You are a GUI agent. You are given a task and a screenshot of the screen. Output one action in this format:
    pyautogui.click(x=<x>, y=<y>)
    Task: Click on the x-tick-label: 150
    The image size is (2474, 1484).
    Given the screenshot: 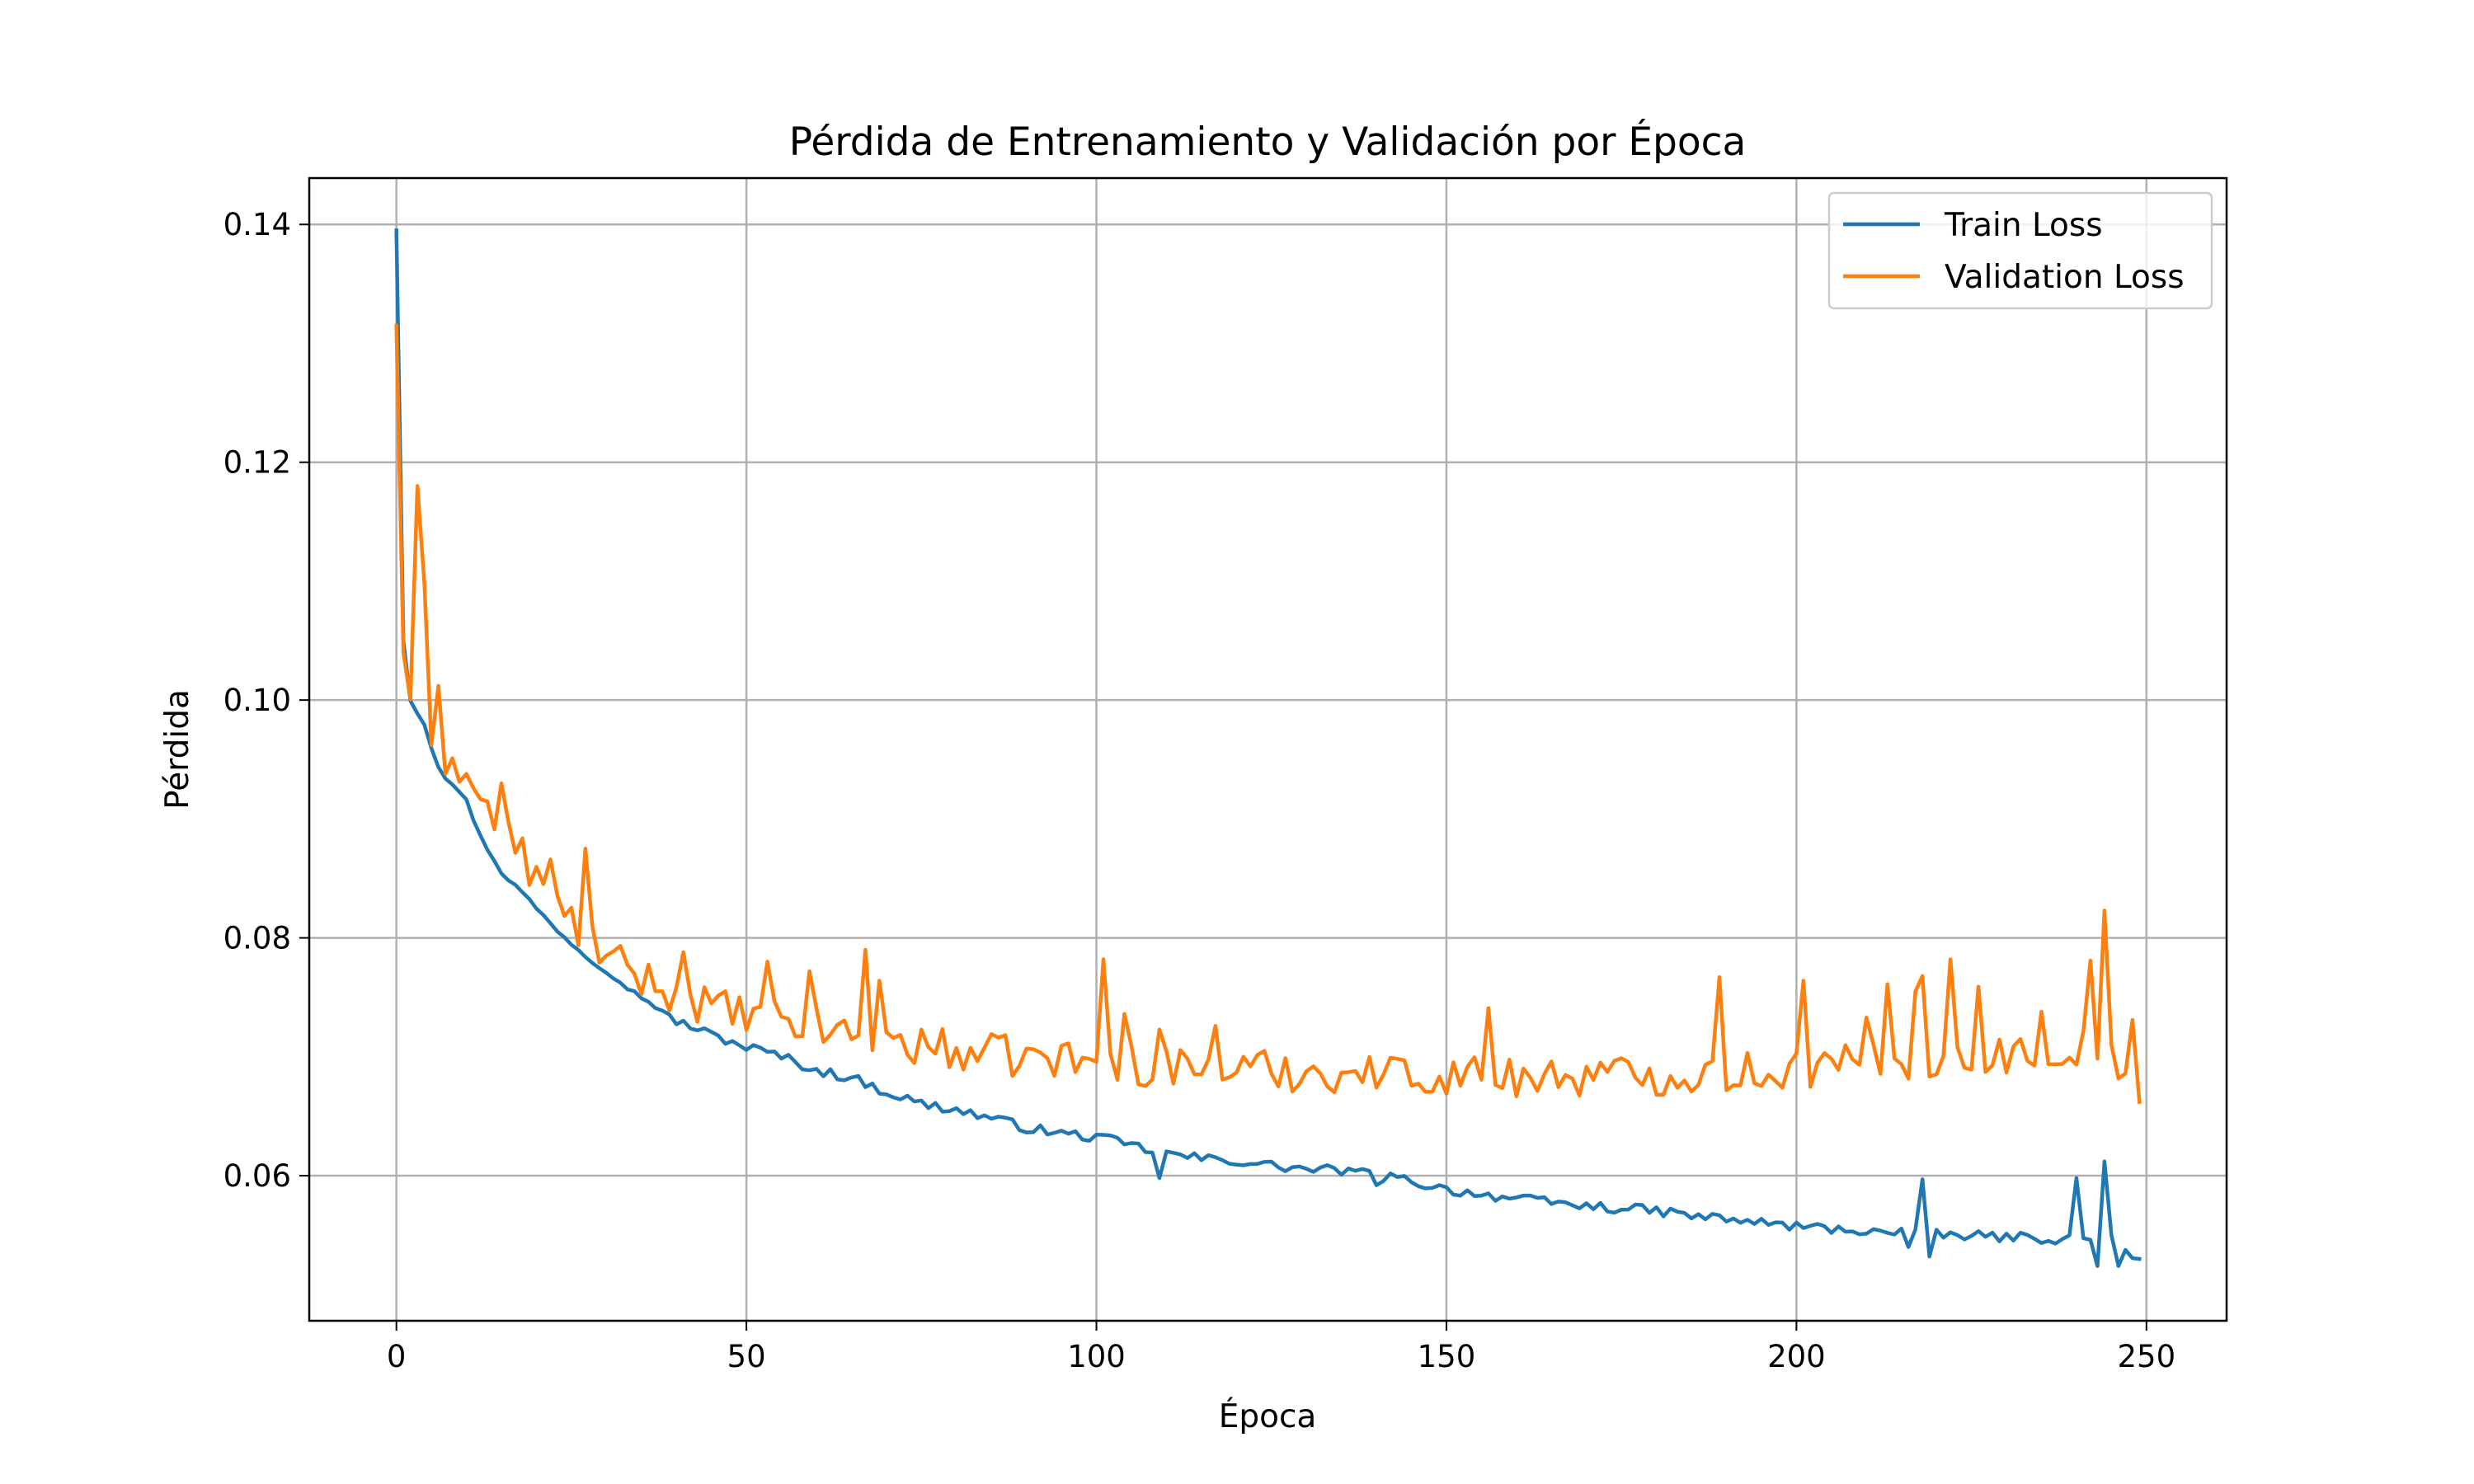 What is the action you would take?
    pyautogui.click(x=1447, y=1356)
    